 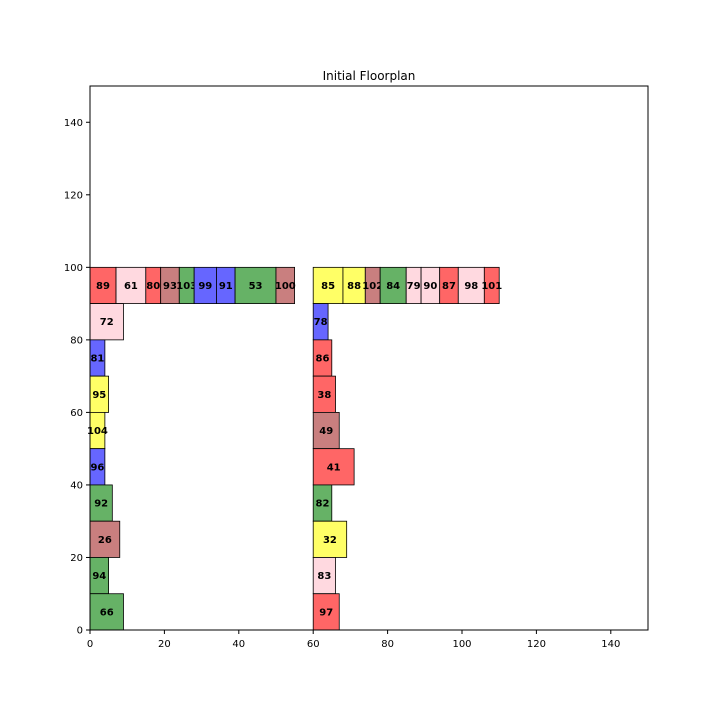 I want to click on room-label: 103, so click(x=186, y=286).